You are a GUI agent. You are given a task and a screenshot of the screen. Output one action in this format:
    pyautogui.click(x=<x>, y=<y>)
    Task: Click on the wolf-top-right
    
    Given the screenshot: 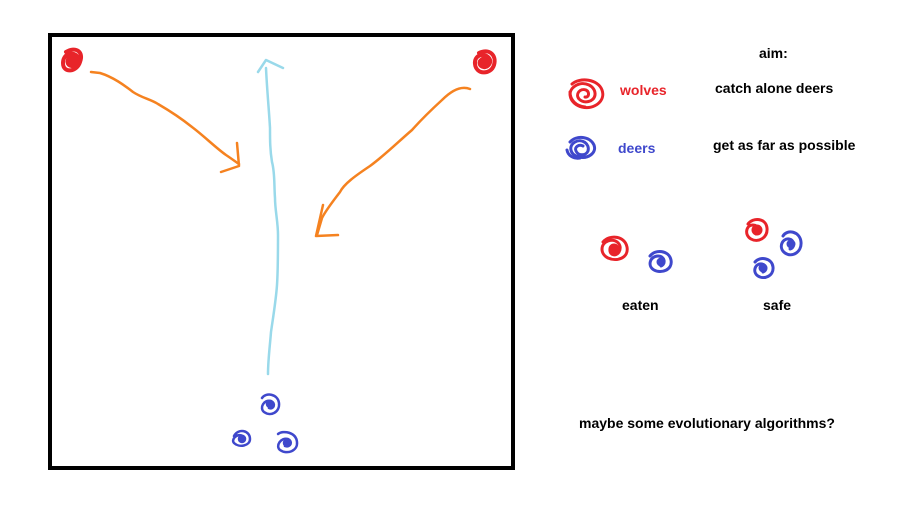 What is the action you would take?
    pyautogui.click(x=484, y=62)
    